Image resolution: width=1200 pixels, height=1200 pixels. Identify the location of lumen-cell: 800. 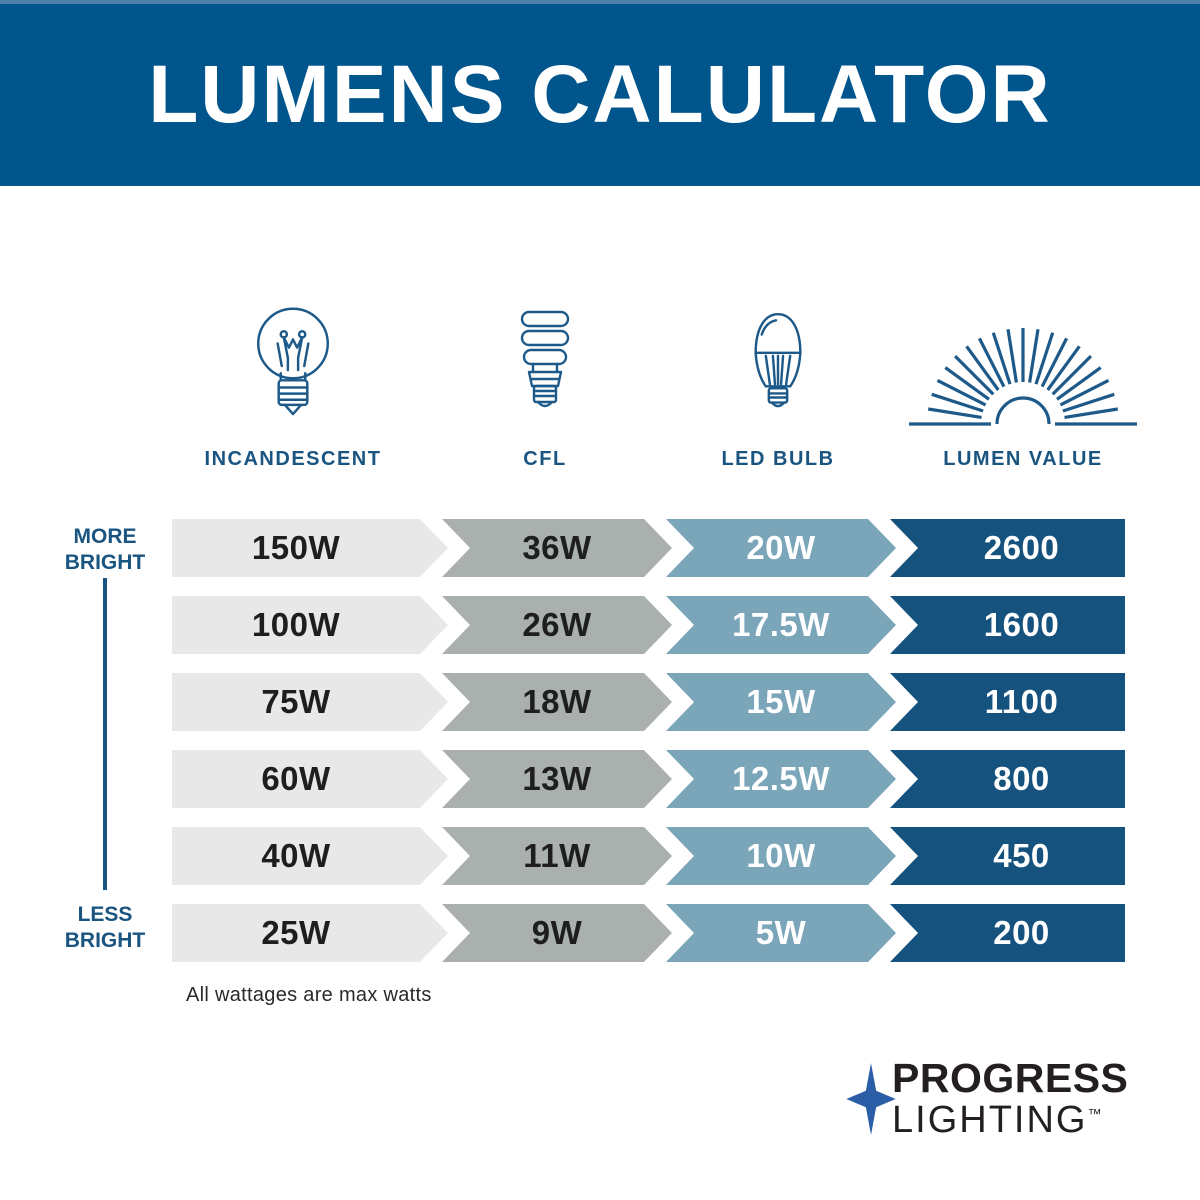
(1007, 779).